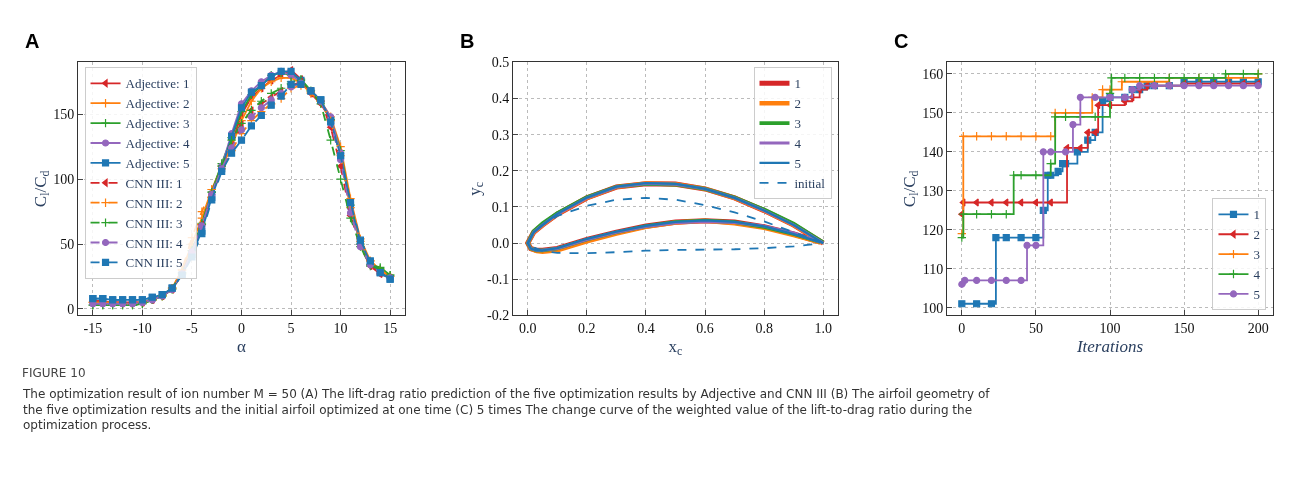 Image resolution: width=1292 pixels, height=499 pixels. What do you see at coordinates (157, 144) in the screenshot?
I see `legend-label: Adjective: 4` at bounding box center [157, 144].